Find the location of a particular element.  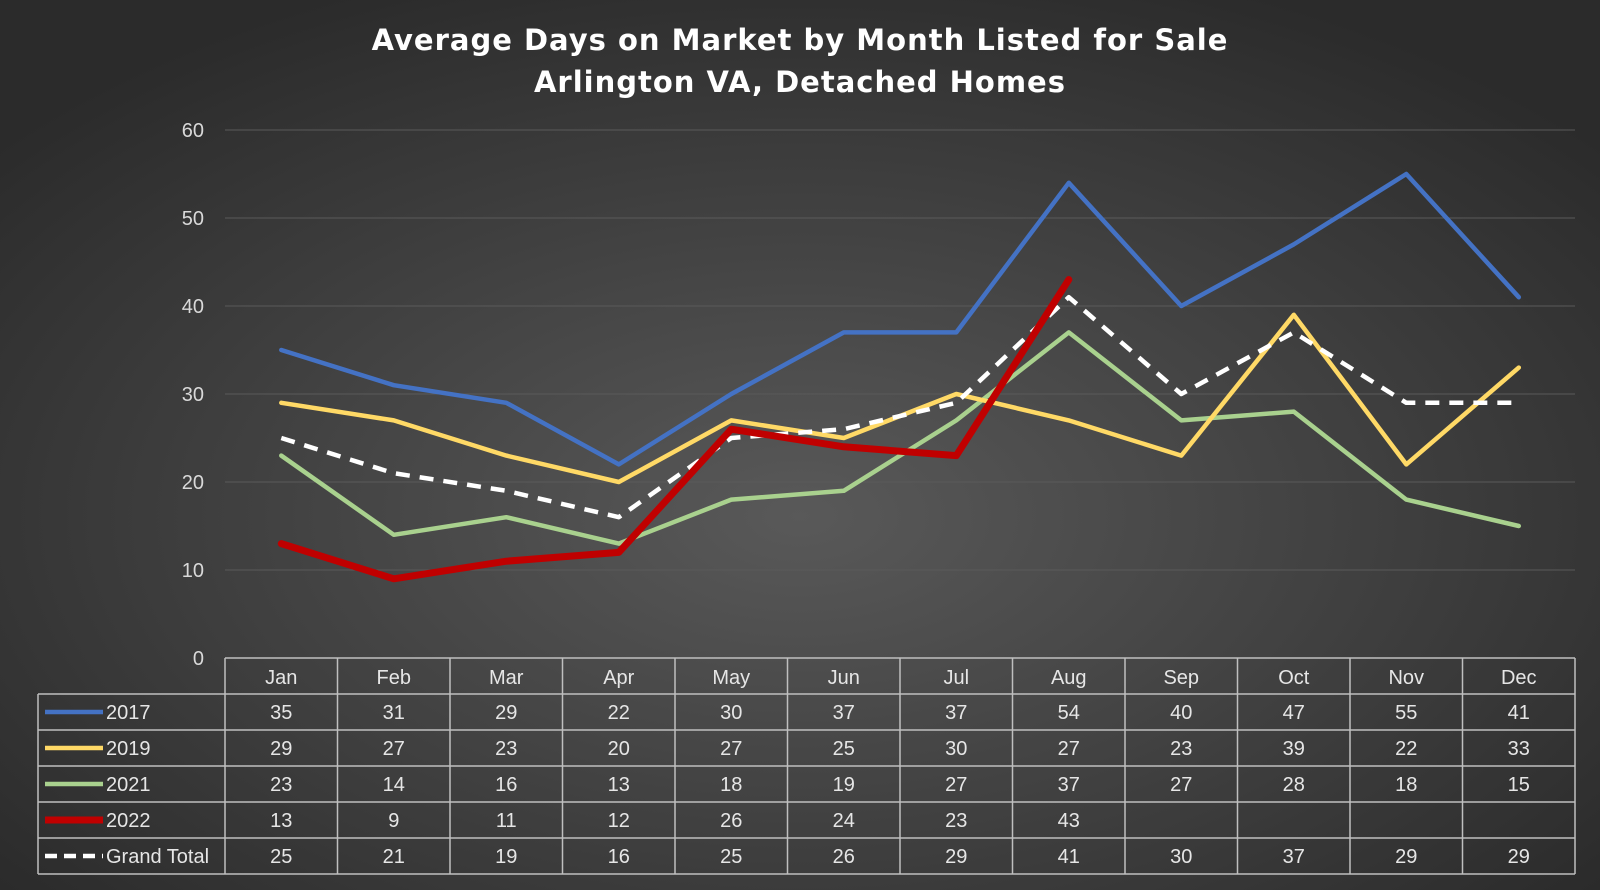

x-tick-label: Sep is located at coordinates (1181, 678).